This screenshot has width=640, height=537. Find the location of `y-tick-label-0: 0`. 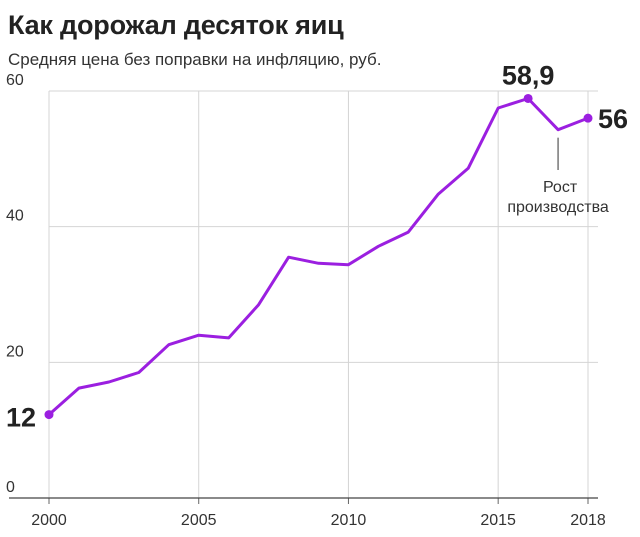

y-tick-label-0: 0 is located at coordinates (10, 487).